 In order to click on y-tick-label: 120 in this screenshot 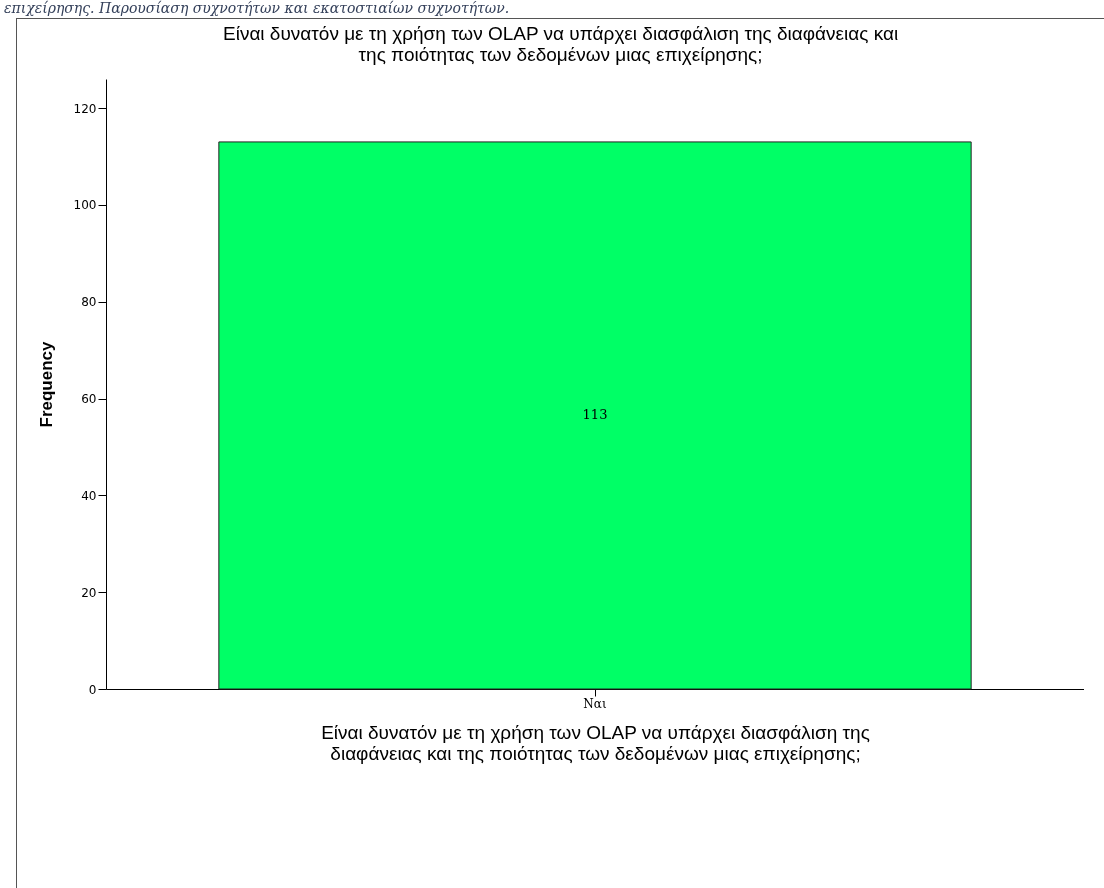, I will do `click(85, 108)`.